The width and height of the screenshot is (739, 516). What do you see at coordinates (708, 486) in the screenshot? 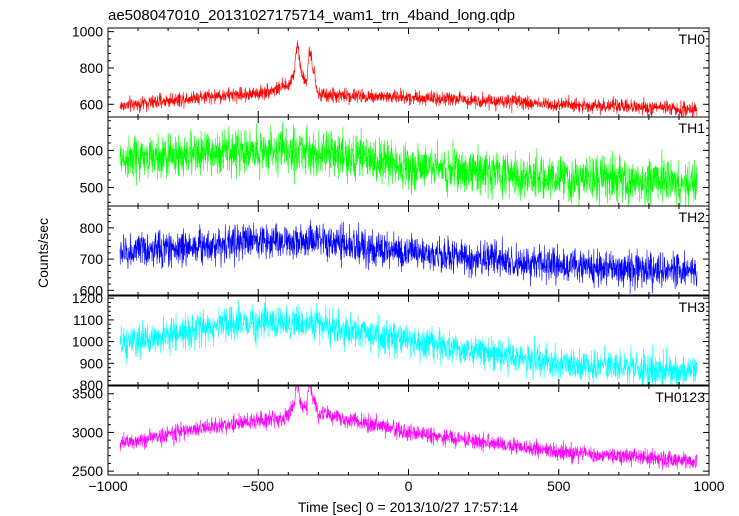
I see `x-tick-label: 1000` at bounding box center [708, 486].